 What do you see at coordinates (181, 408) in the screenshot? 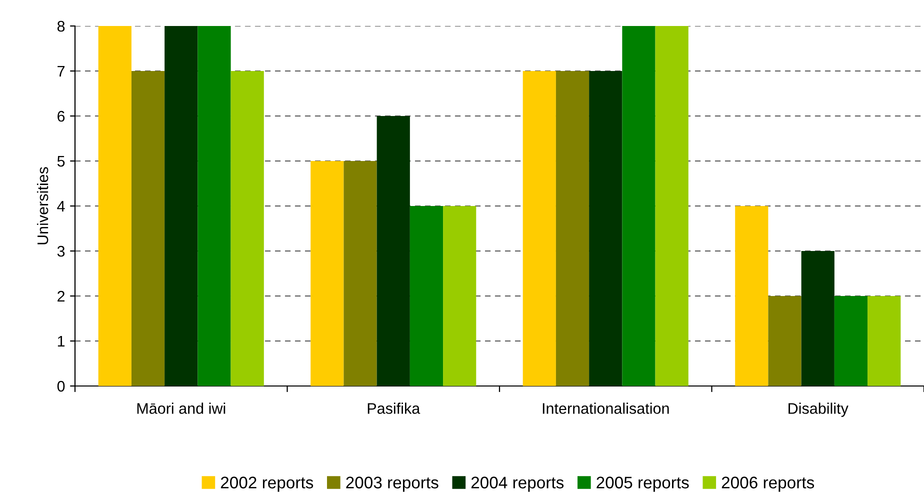
I see `x-tick-label: Māori and iwi` at bounding box center [181, 408].